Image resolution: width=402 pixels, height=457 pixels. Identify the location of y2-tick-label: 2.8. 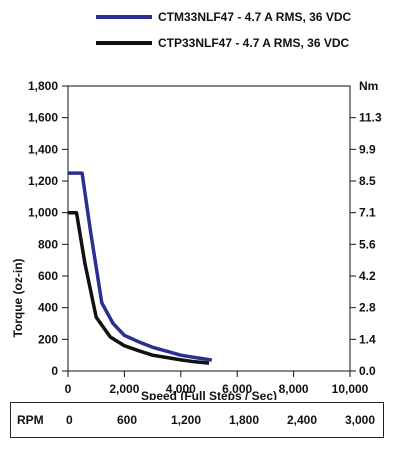
(367, 308).